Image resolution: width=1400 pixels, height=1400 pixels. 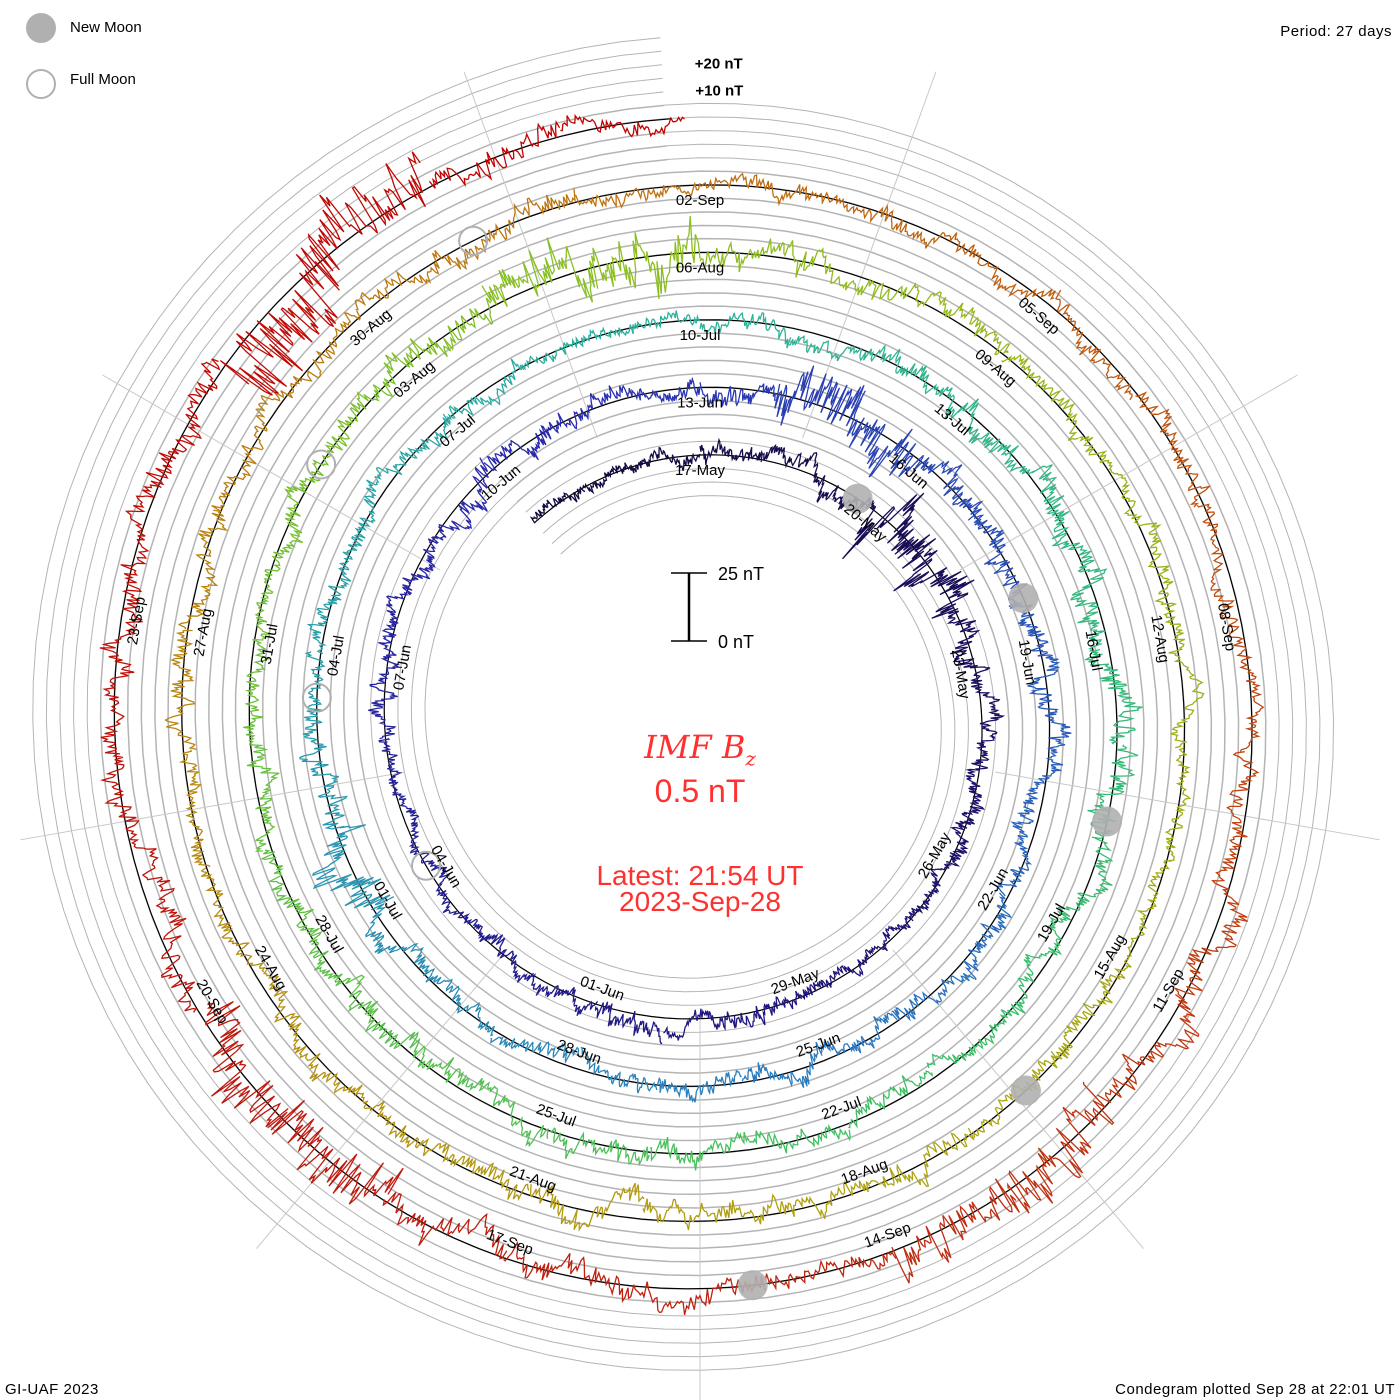 What do you see at coordinates (700, 402) in the screenshot?
I see `date-label: 13-Jun` at bounding box center [700, 402].